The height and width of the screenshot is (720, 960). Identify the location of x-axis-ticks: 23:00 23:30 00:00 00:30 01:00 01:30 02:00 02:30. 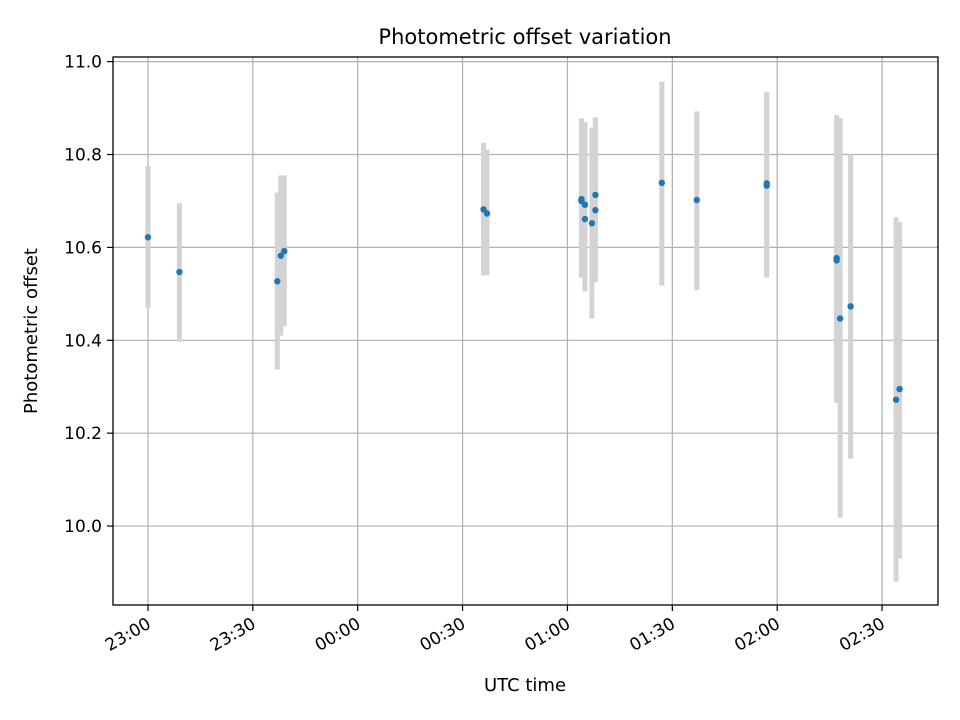
(495, 630).